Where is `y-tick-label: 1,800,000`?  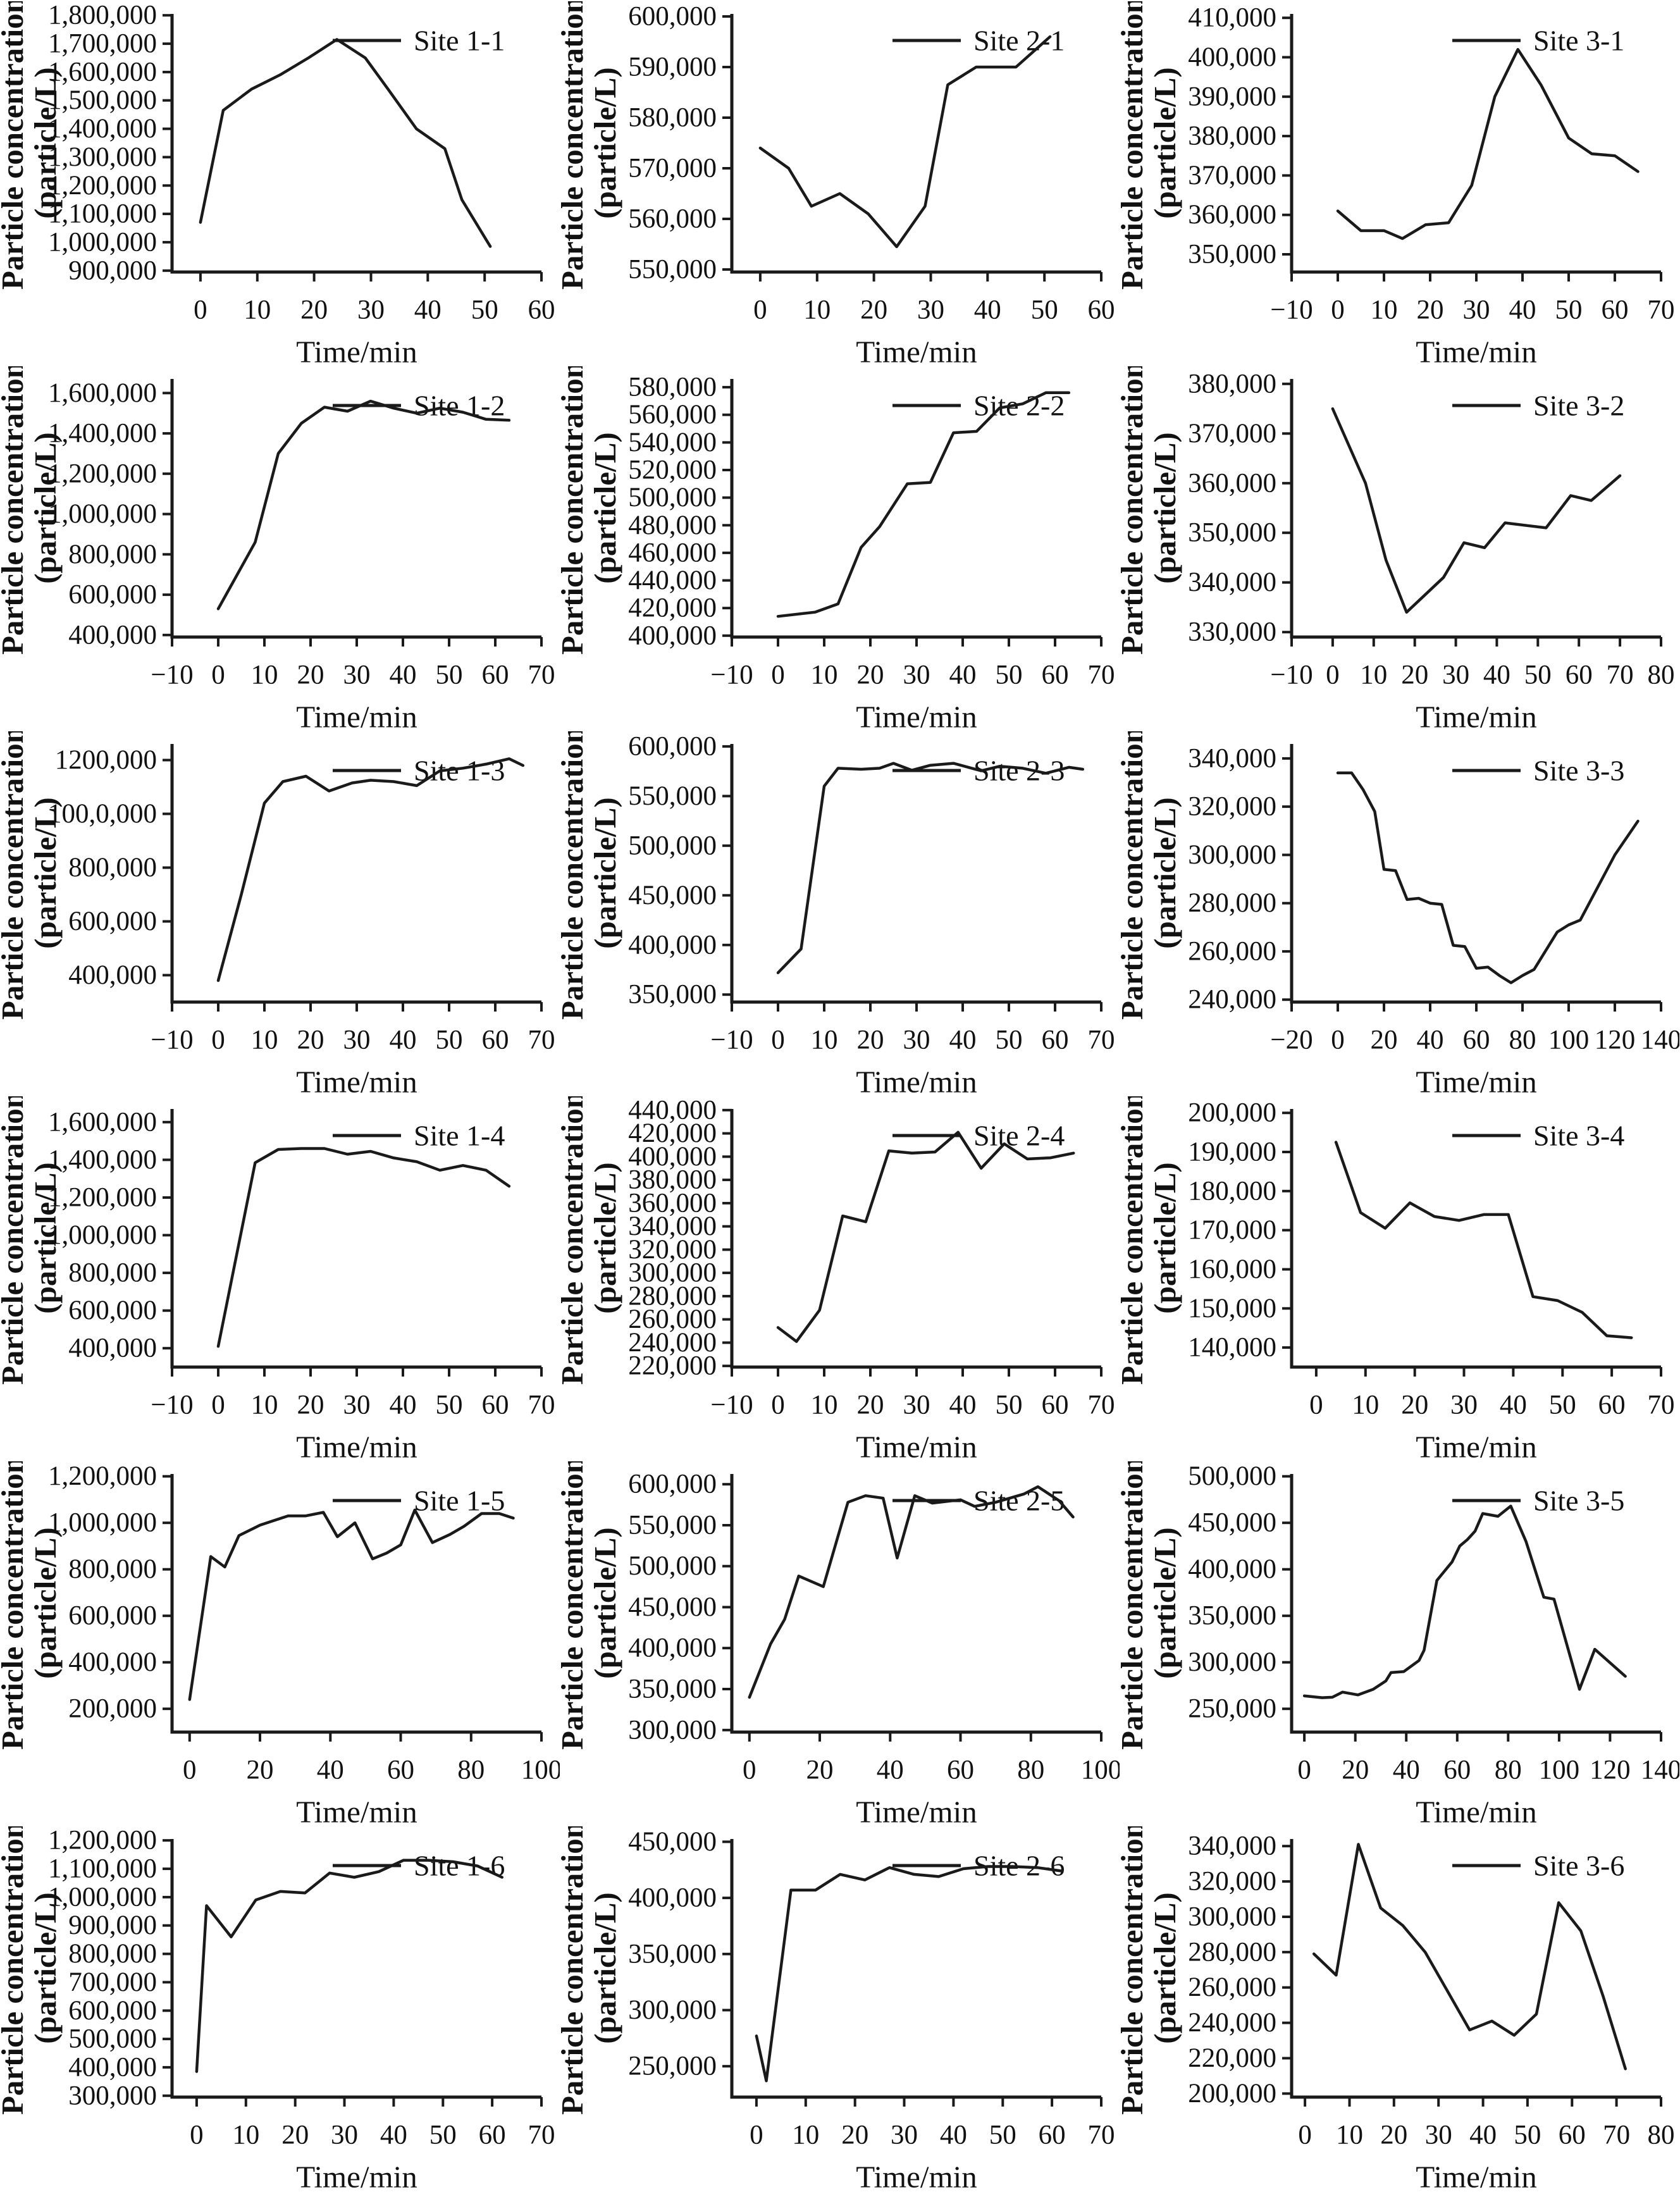
y-tick-label: 1,800,000 is located at coordinates (102, 15).